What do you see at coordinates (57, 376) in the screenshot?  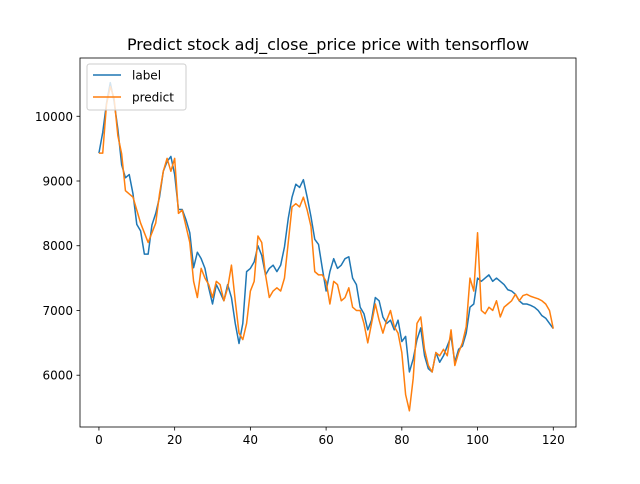 I see `y-tick-label: 6000` at bounding box center [57, 376].